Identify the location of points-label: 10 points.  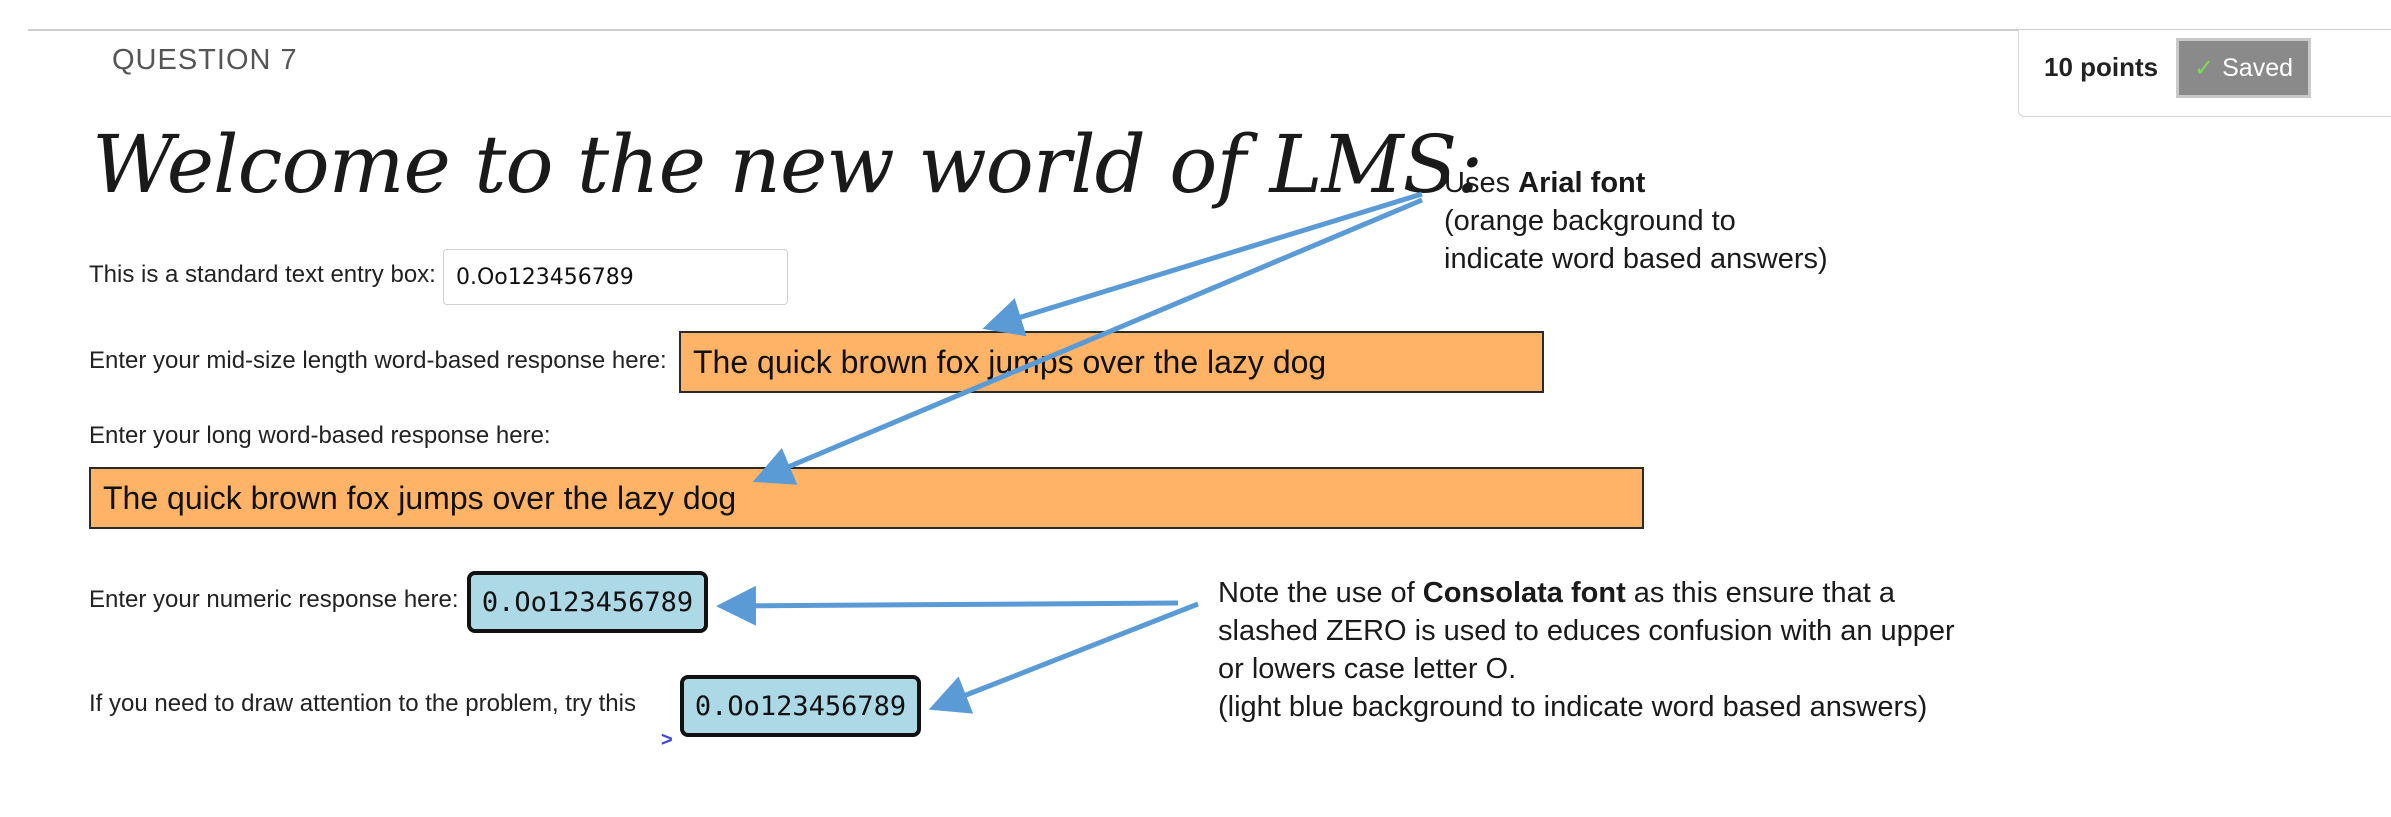
(2101, 67).